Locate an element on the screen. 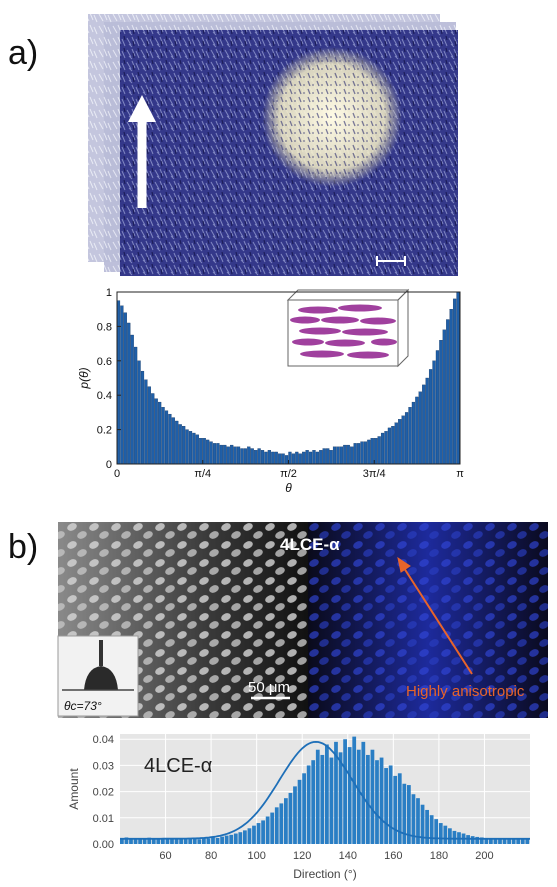  y-axis-label: p(θ) is located at coordinates (84, 378).